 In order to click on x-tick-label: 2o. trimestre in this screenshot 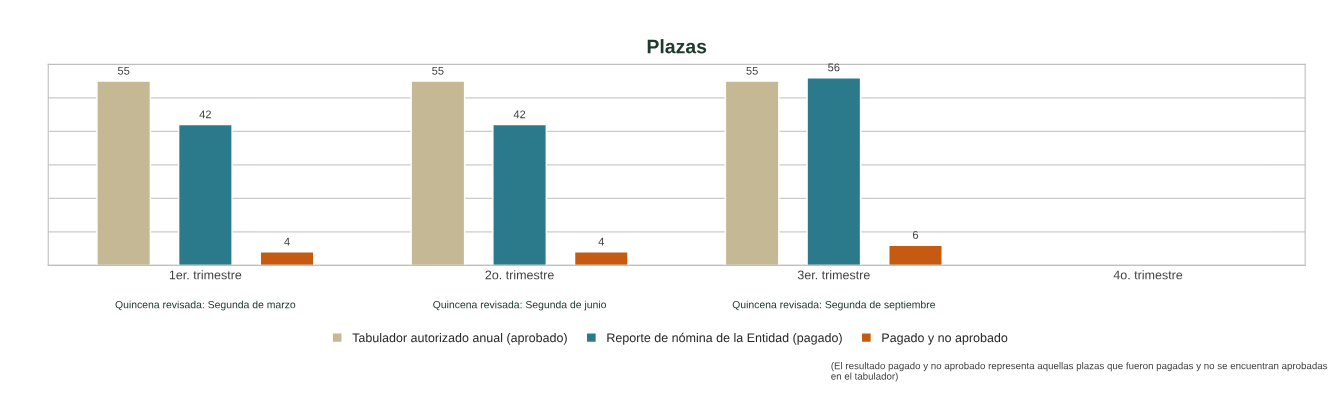, I will do `click(519, 275)`.